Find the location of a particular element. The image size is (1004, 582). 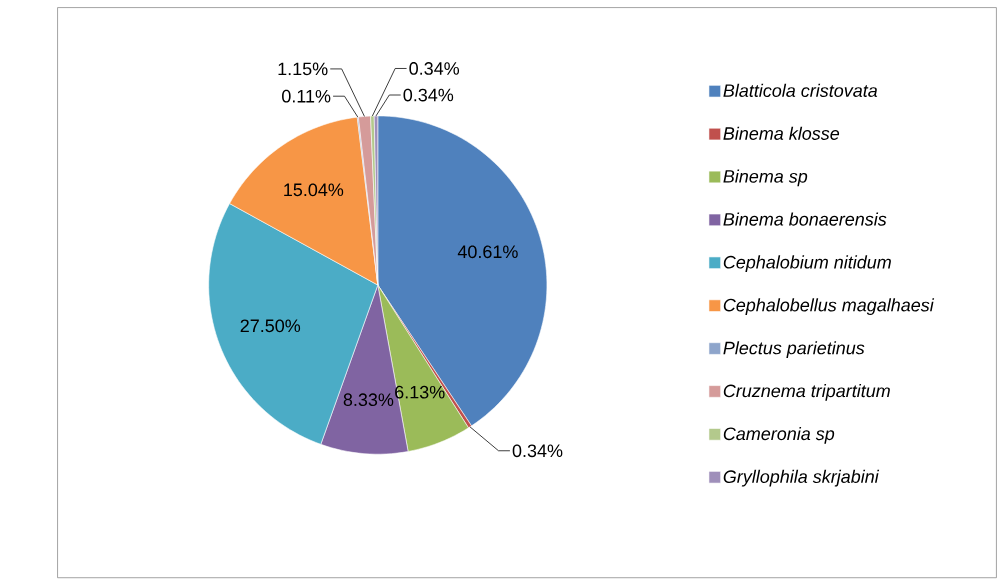

legend-label: Cameronia sp is located at coordinates (779, 435).